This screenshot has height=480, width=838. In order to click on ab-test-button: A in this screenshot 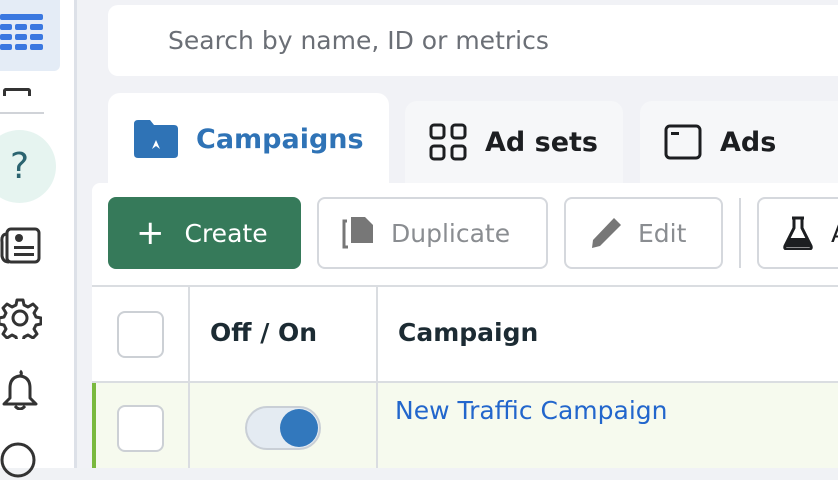, I will do `click(797, 233)`.